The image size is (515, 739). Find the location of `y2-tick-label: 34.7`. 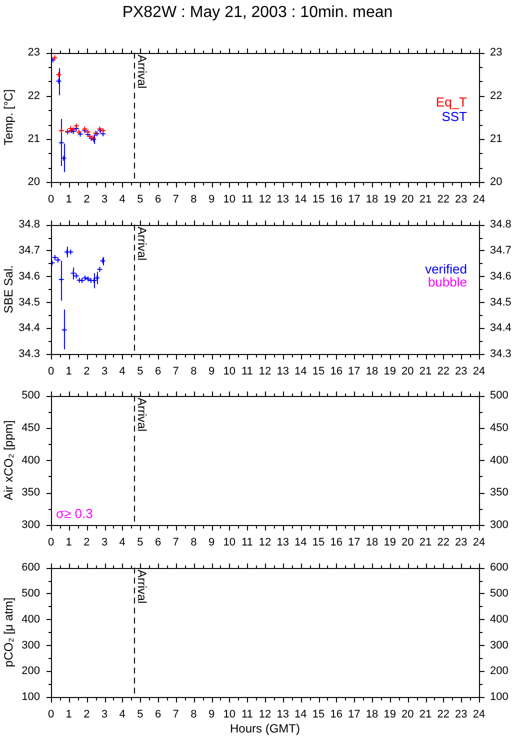

y2-tick-label: 34.7 is located at coordinates (501, 250).